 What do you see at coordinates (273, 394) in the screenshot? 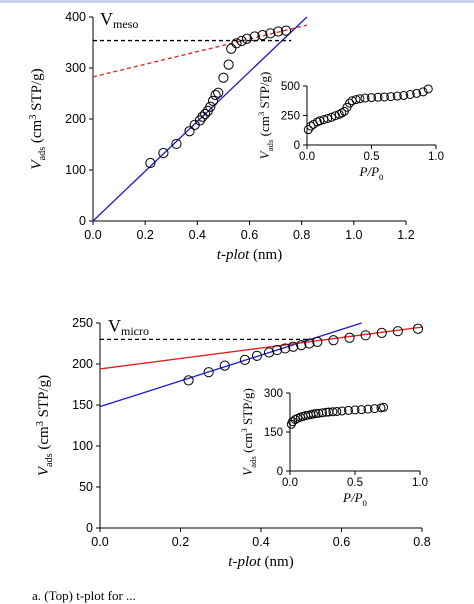
I see `y-tick-label: 300` at bounding box center [273, 394].